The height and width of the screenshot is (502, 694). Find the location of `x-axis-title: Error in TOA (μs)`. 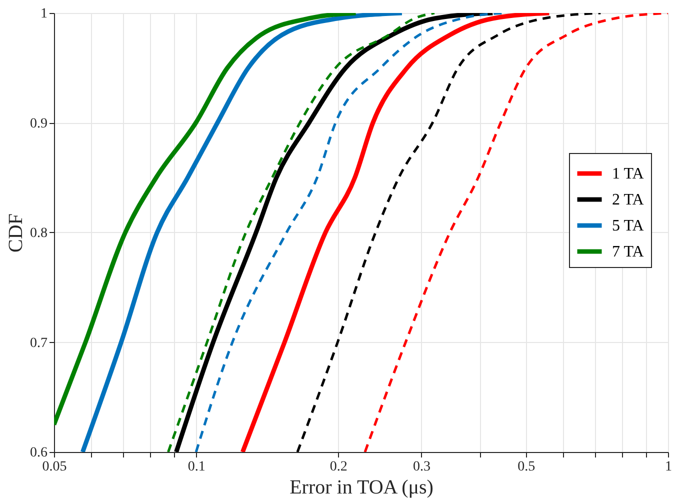

x-axis-title: Error in TOA (μs) is located at coordinates (362, 487).